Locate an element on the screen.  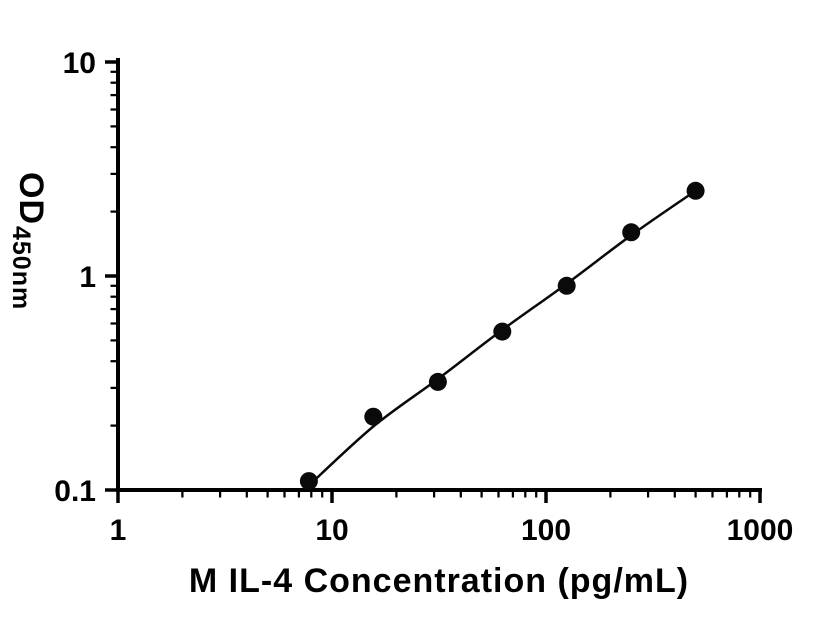
x-tick-label: 100 is located at coordinates (546, 530).